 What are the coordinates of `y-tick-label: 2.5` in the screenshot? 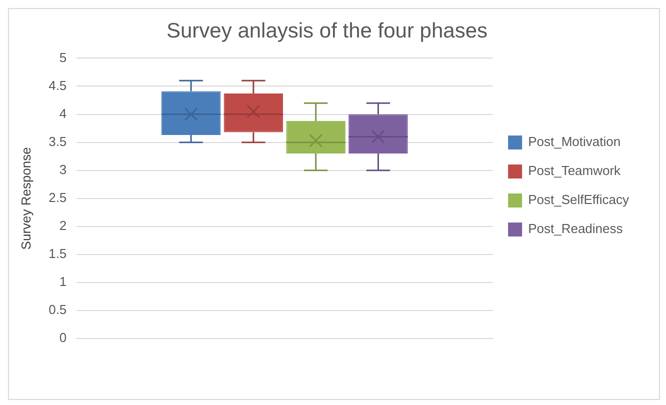 It's located at (57, 197).